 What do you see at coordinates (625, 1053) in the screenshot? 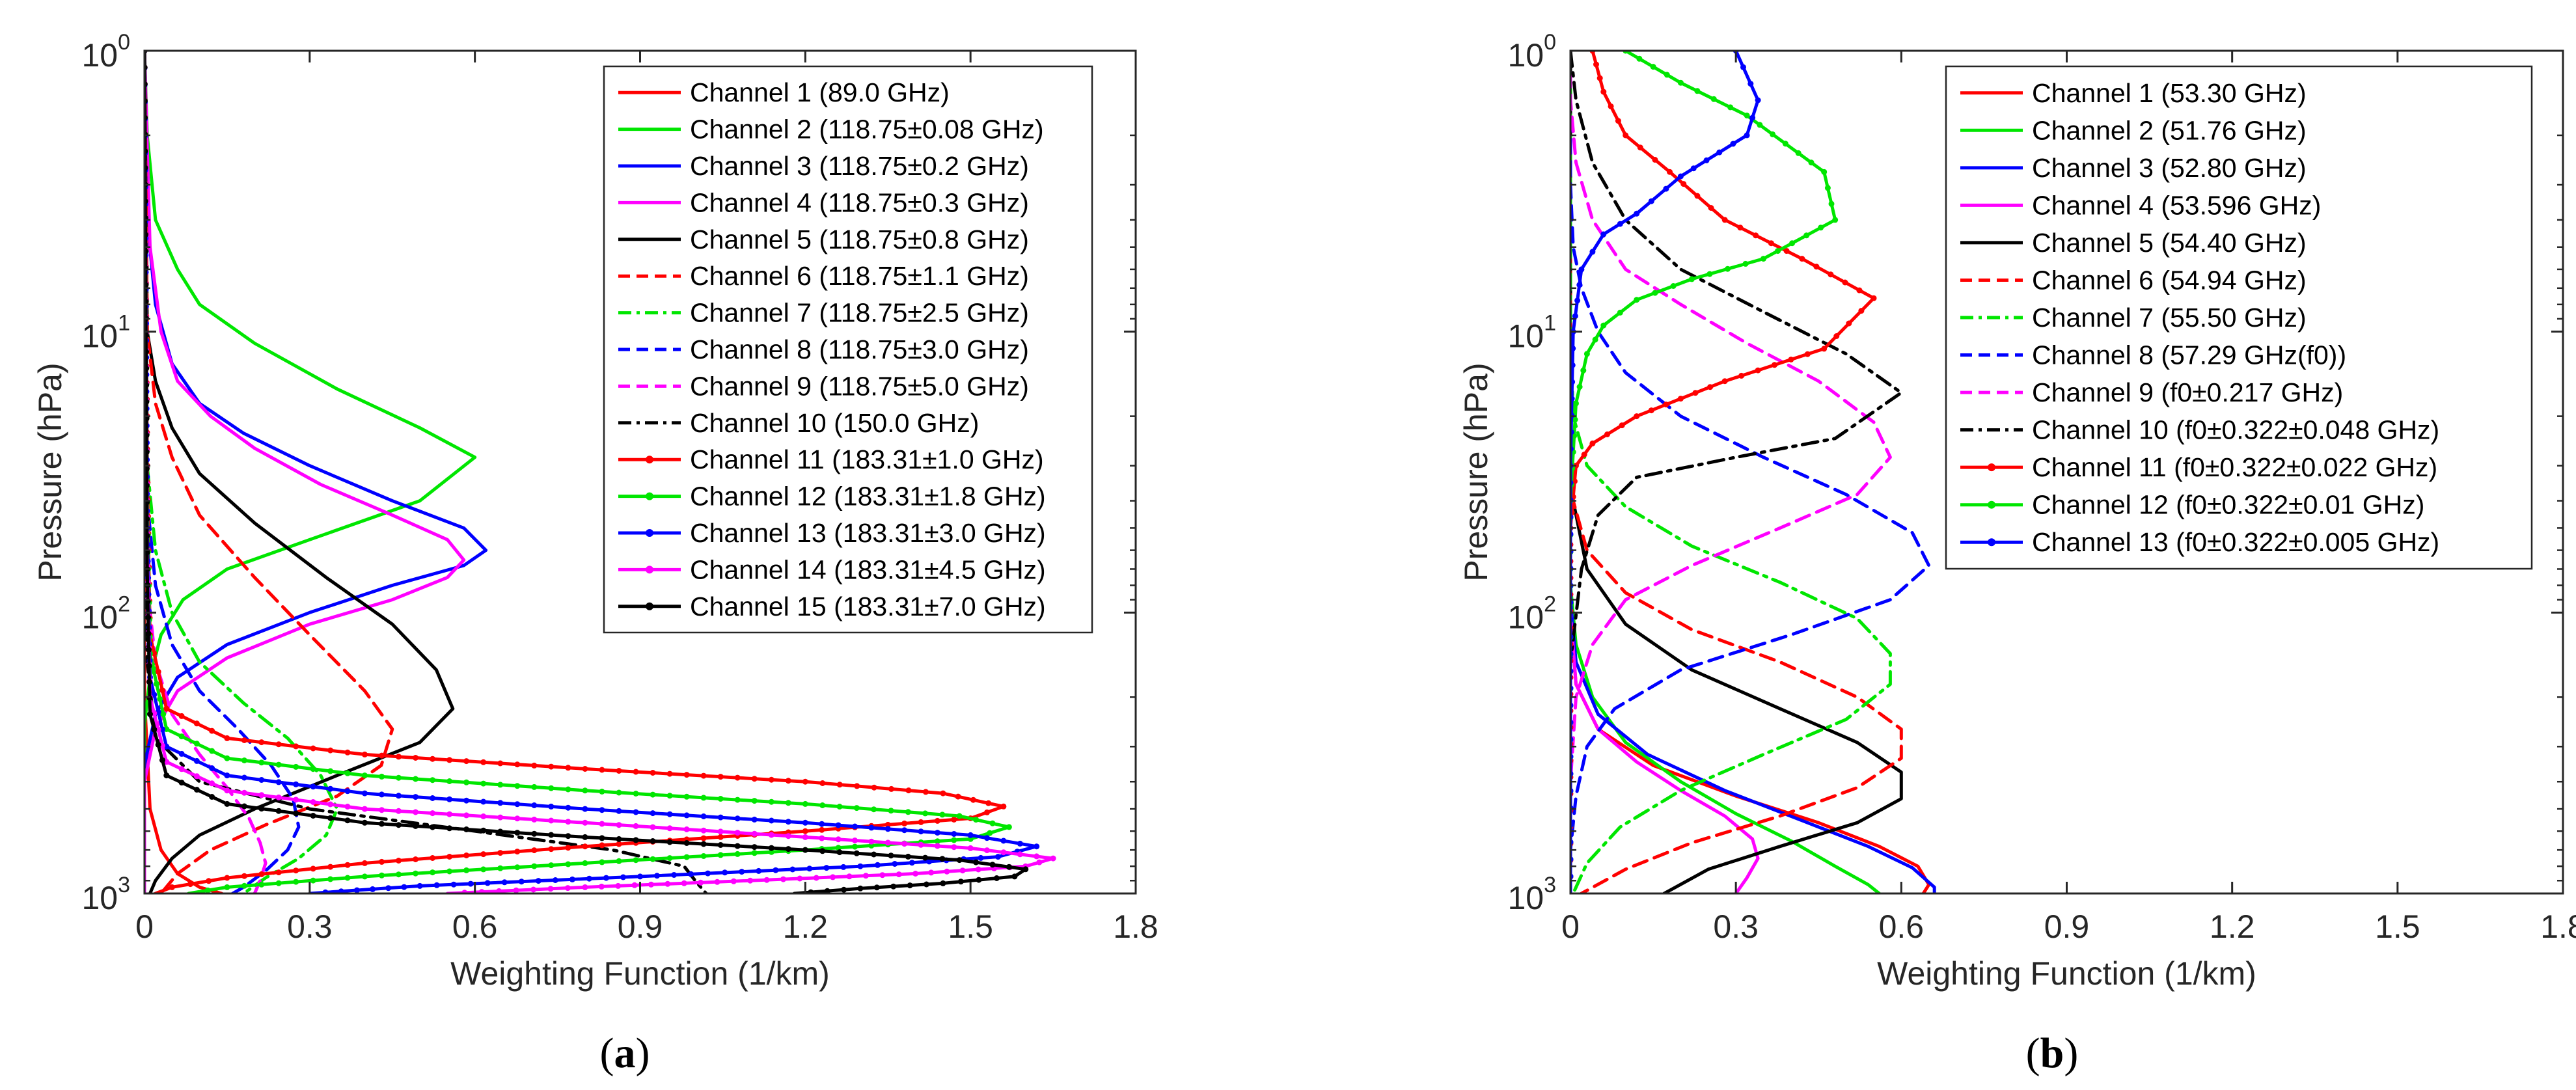
I see `panel-label-a-letter: a` at bounding box center [625, 1053].